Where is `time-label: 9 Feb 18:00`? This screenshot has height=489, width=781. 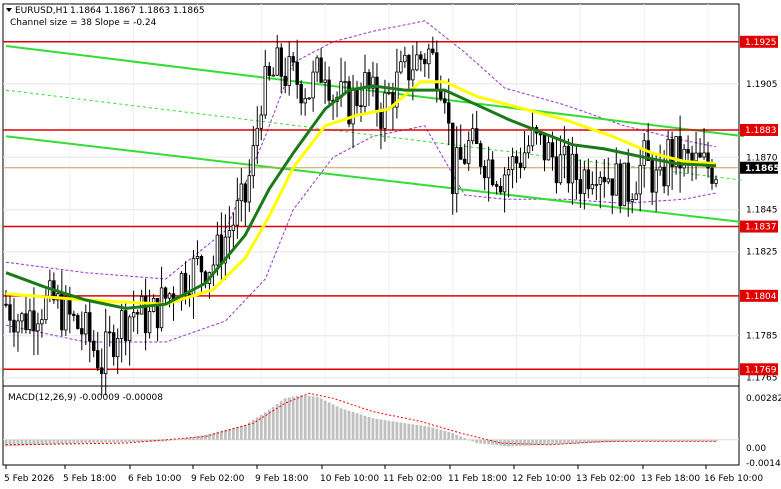 time-label: 9 Feb 18:00 is located at coordinates (282, 479).